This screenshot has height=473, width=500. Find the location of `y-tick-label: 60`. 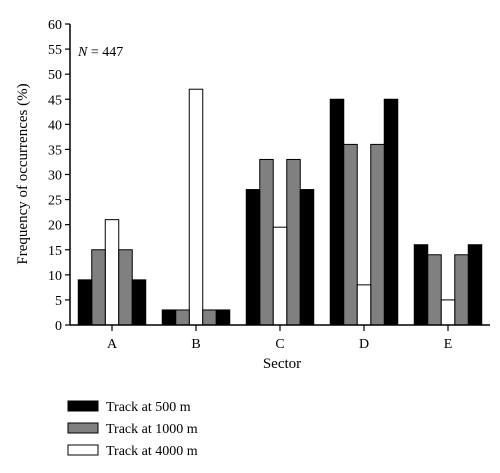

y-tick-label: 60 is located at coordinates (55, 25).